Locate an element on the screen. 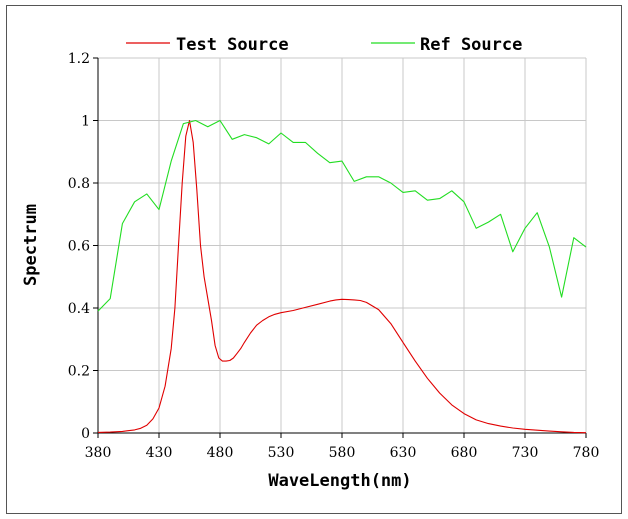 Image resolution: width=628 pixels, height=519 pixels. x-tick-label: 430 is located at coordinates (159, 453).